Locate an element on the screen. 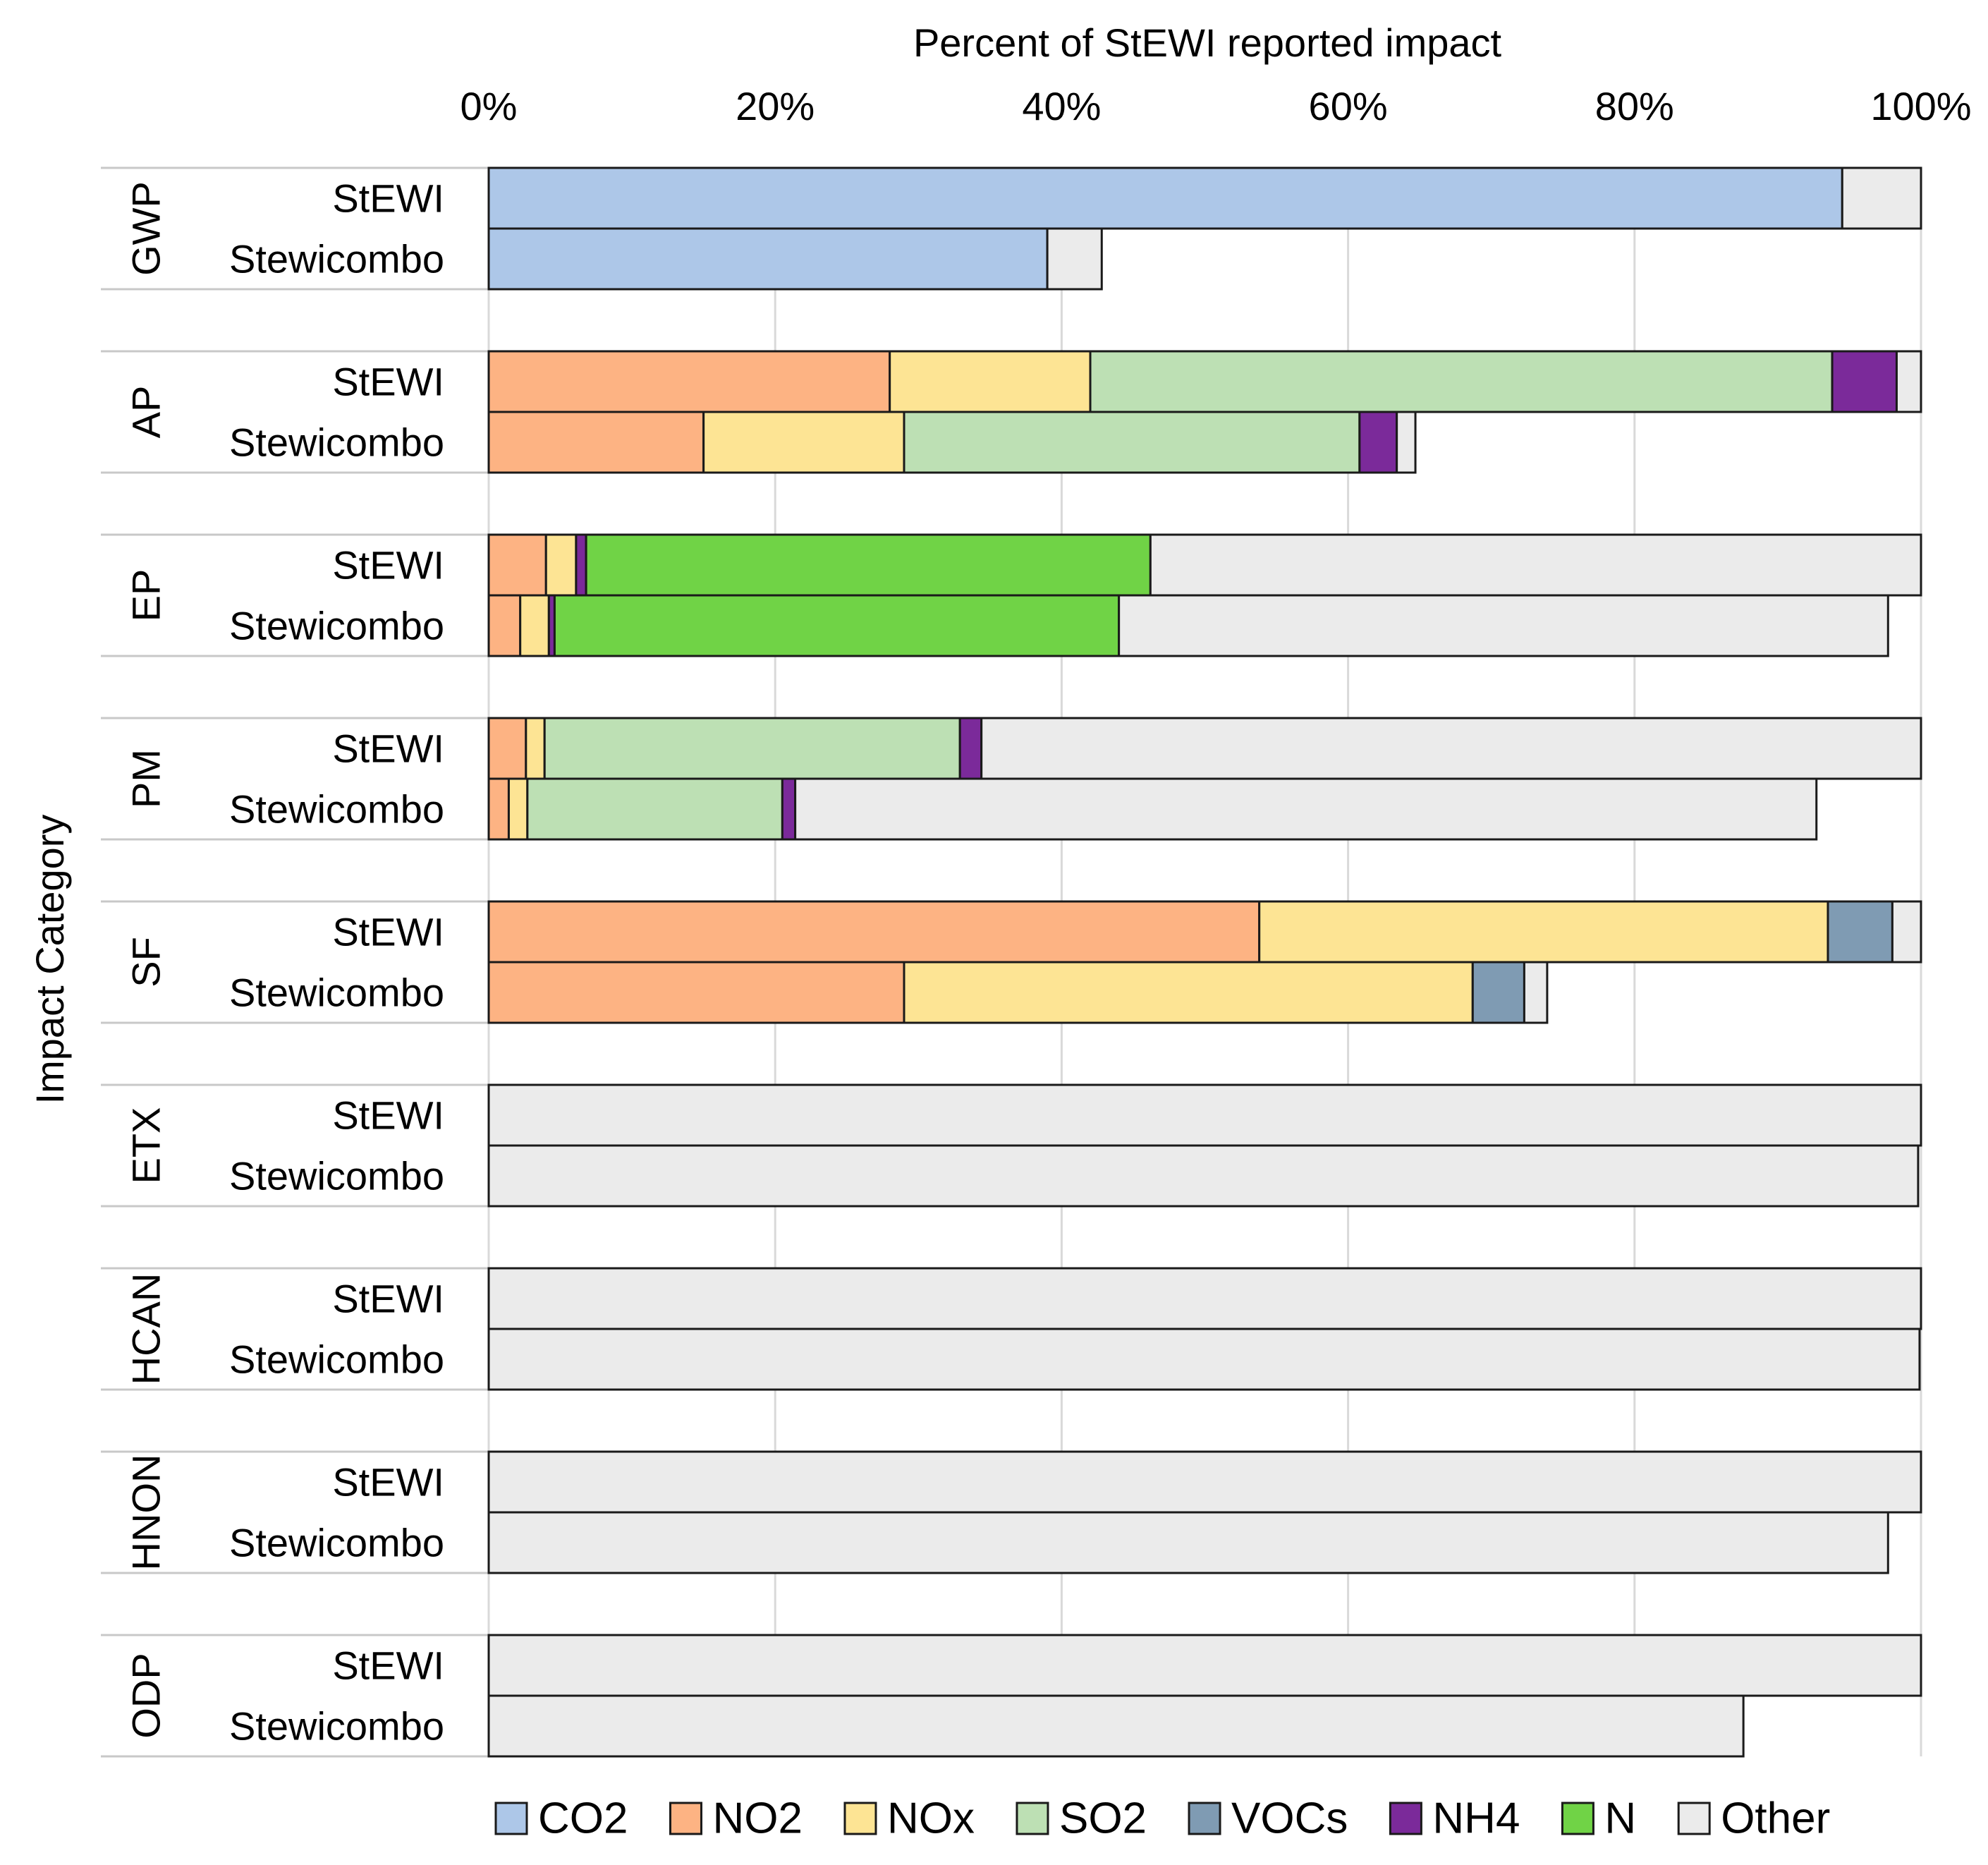 Image resolution: width=1988 pixels, height=1865 pixels. bar-hcan-stewi-other is located at coordinates (1204, 1298).